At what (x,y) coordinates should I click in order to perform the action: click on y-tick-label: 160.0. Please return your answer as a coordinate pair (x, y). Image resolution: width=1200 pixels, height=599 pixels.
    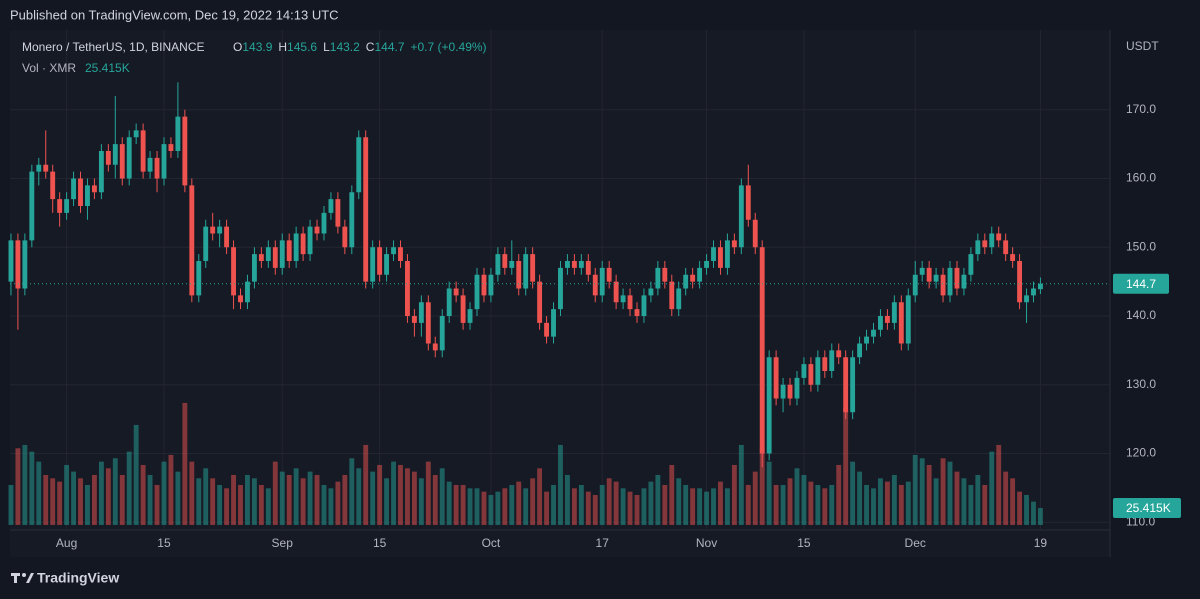
    Looking at the image, I should click on (1141, 178).